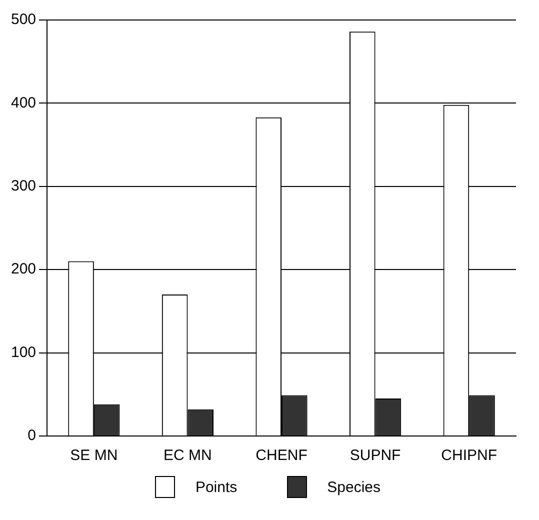 The image size is (539, 520). Describe the element at coordinates (375, 455) in the screenshot. I see `x-tick-label: SUPNF` at that location.